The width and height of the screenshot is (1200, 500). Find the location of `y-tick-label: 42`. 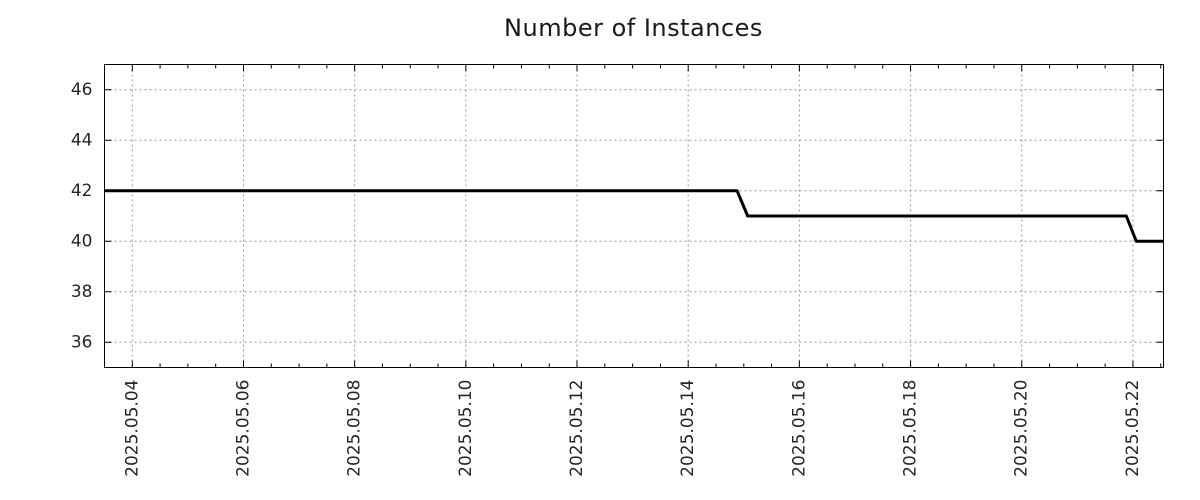

y-tick-label: 42 is located at coordinates (82, 191).